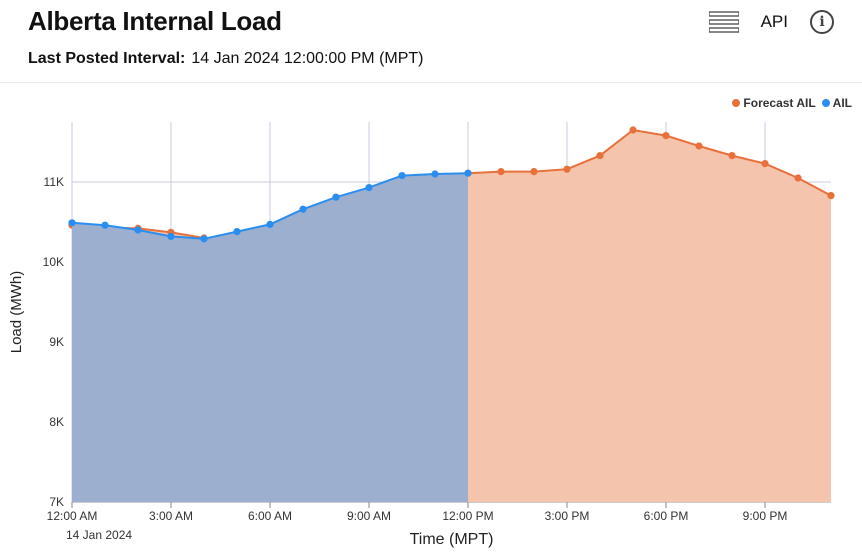  Describe the element at coordinates (467, 516) in the screenshot. I see `x-tick-label: 12:00 PM` at that location.